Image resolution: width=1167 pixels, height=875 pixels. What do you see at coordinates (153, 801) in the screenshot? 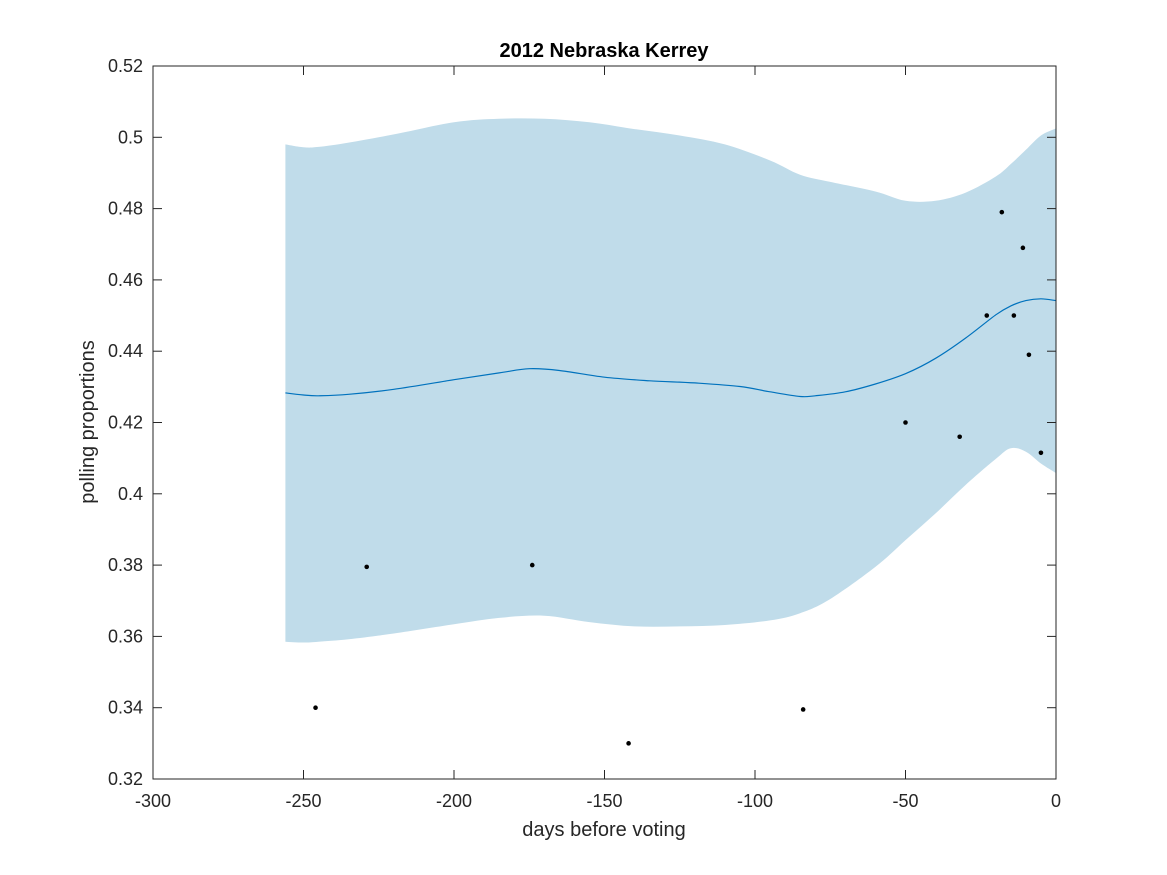
I see `x-tick-label: -300` at bounding box center [153, 801].